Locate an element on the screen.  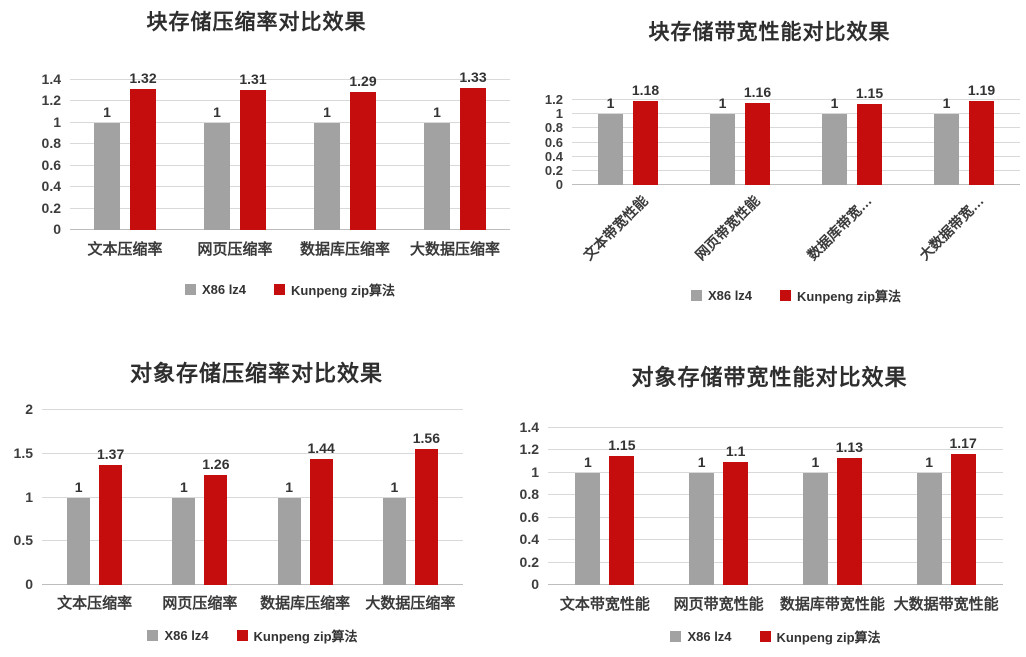
bar-kunpeng-zip: 1.31 is located at coordinates (253, 150).